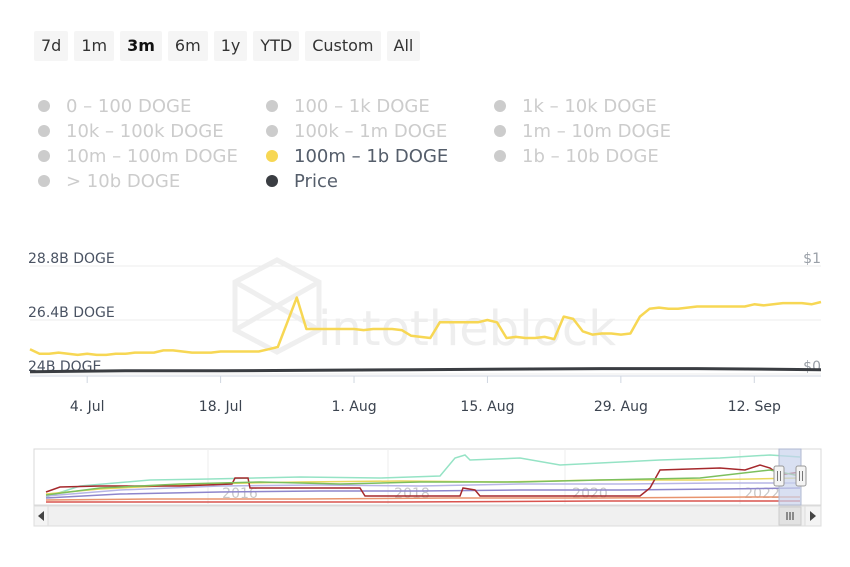 This screenshot has width=850, height=567. What do you see at coordinates (590, 494) in the screenshot?
I see `navigator-year-label: 2020` at bounding box center [590, 494].